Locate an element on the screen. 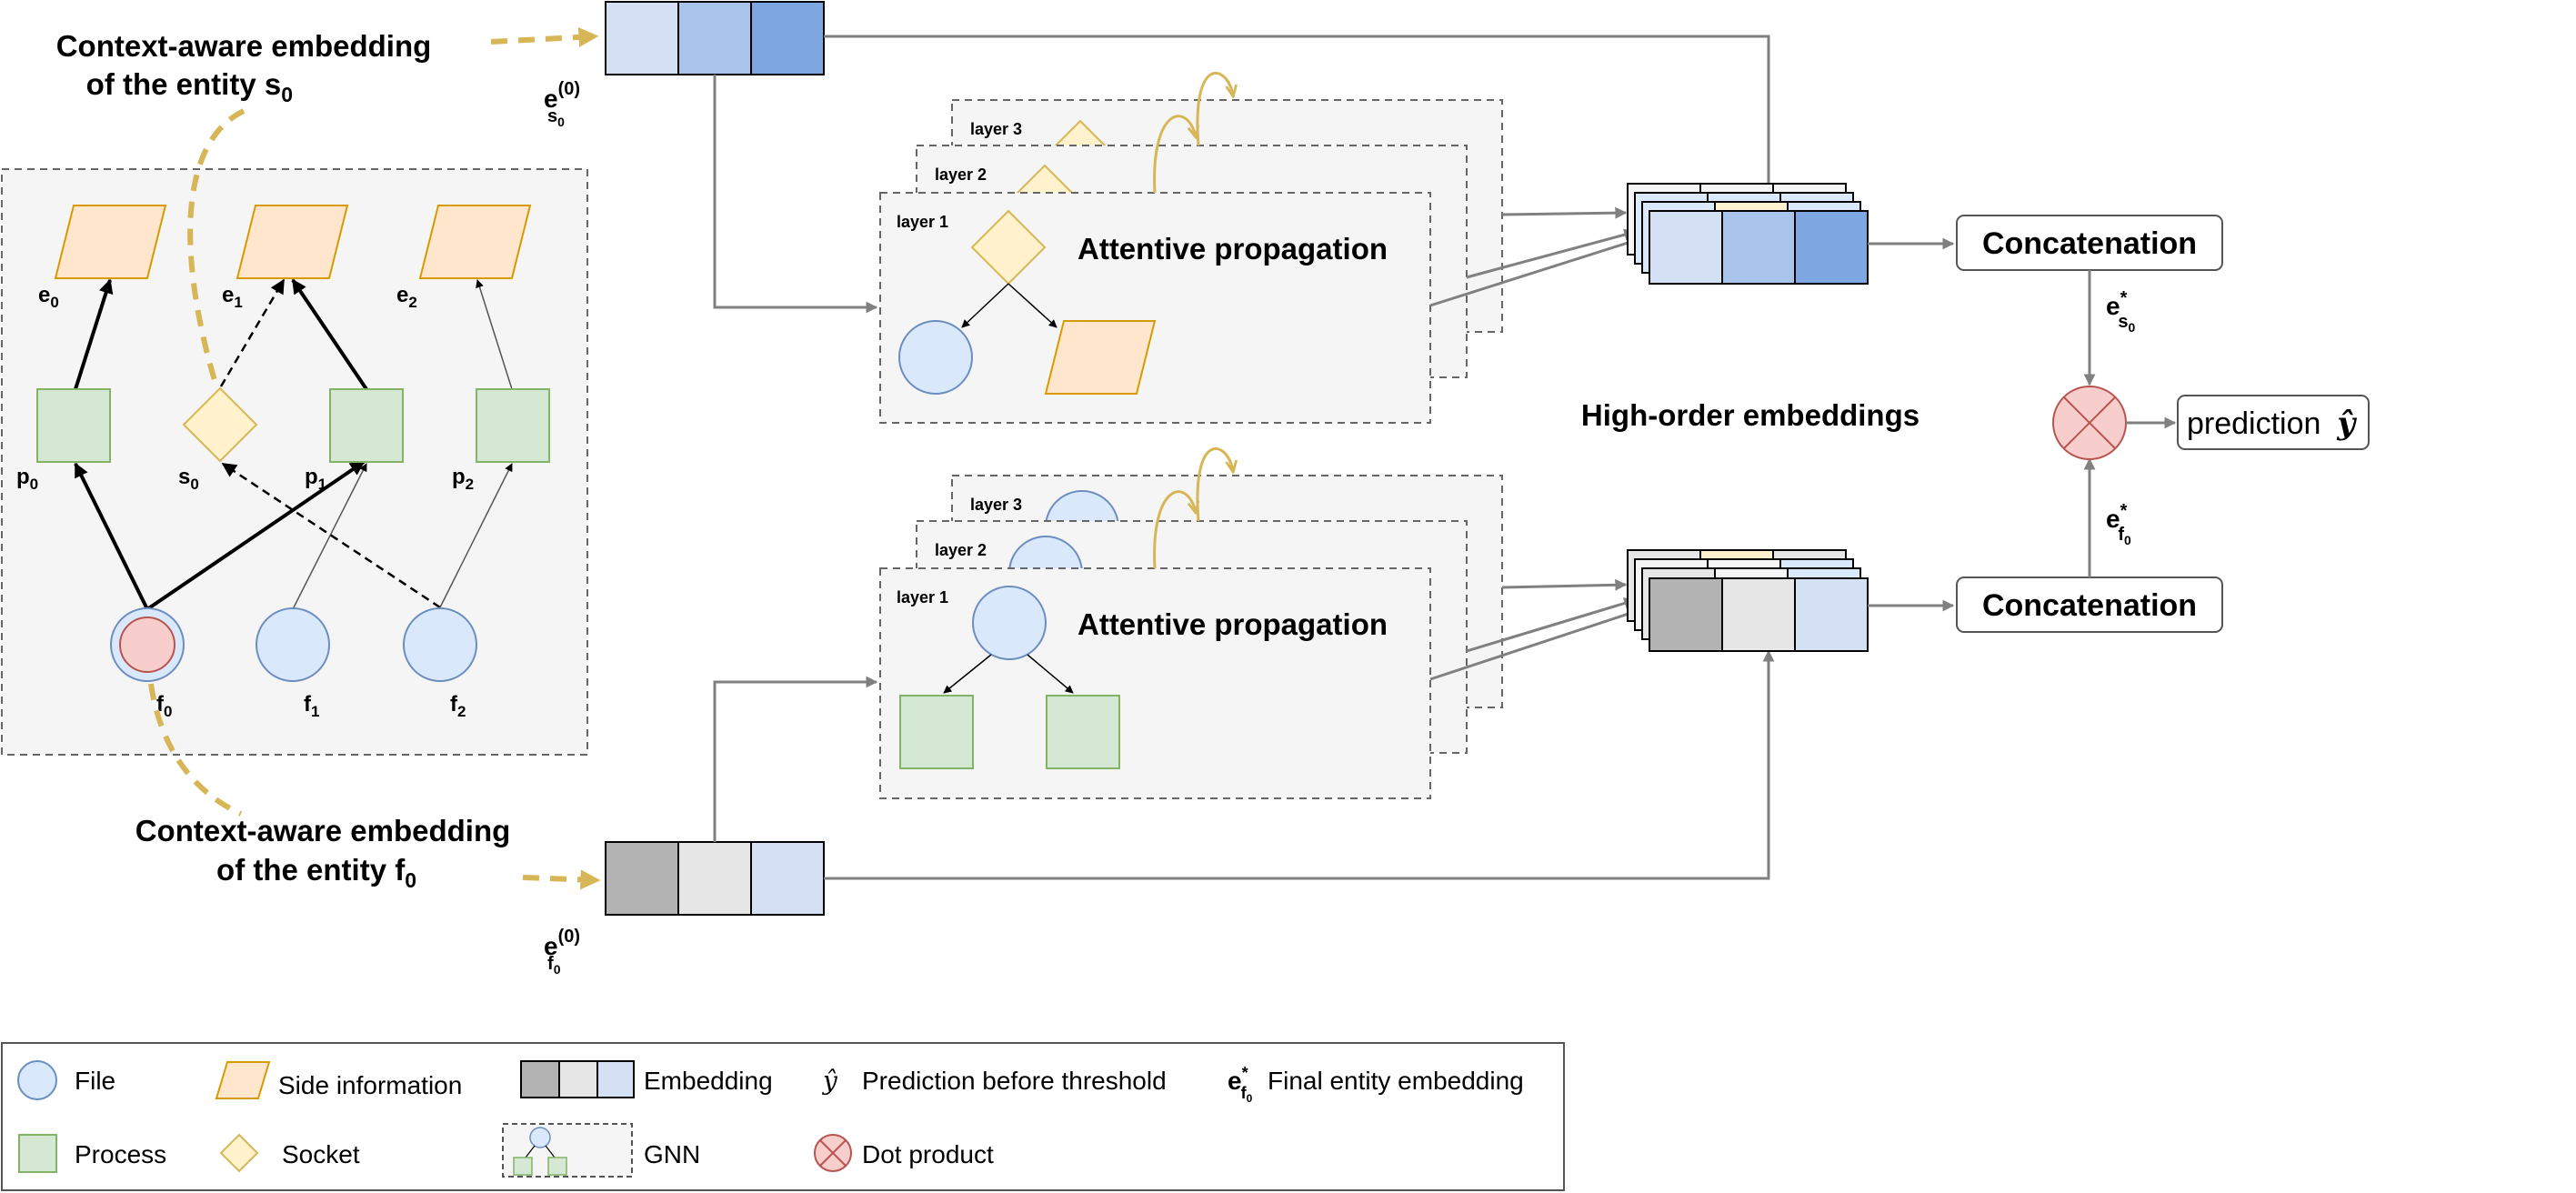 The image size is (2576, 1193). side-label-e1: e1 is located at coordinates (233, 297).